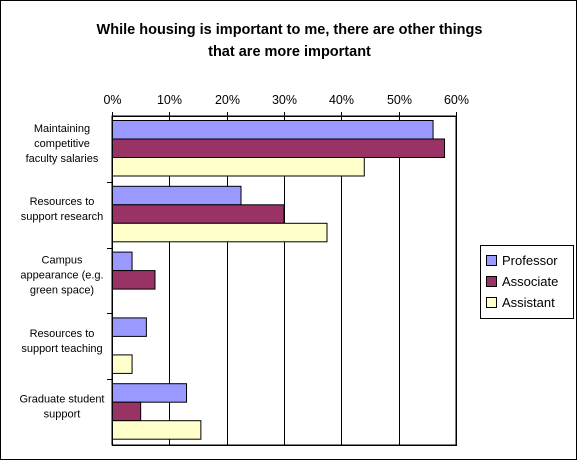  What do you see at coordinates (284, 100) in the screenshot?
I see `tick-label: 30%` at bounding box center [284, 100].